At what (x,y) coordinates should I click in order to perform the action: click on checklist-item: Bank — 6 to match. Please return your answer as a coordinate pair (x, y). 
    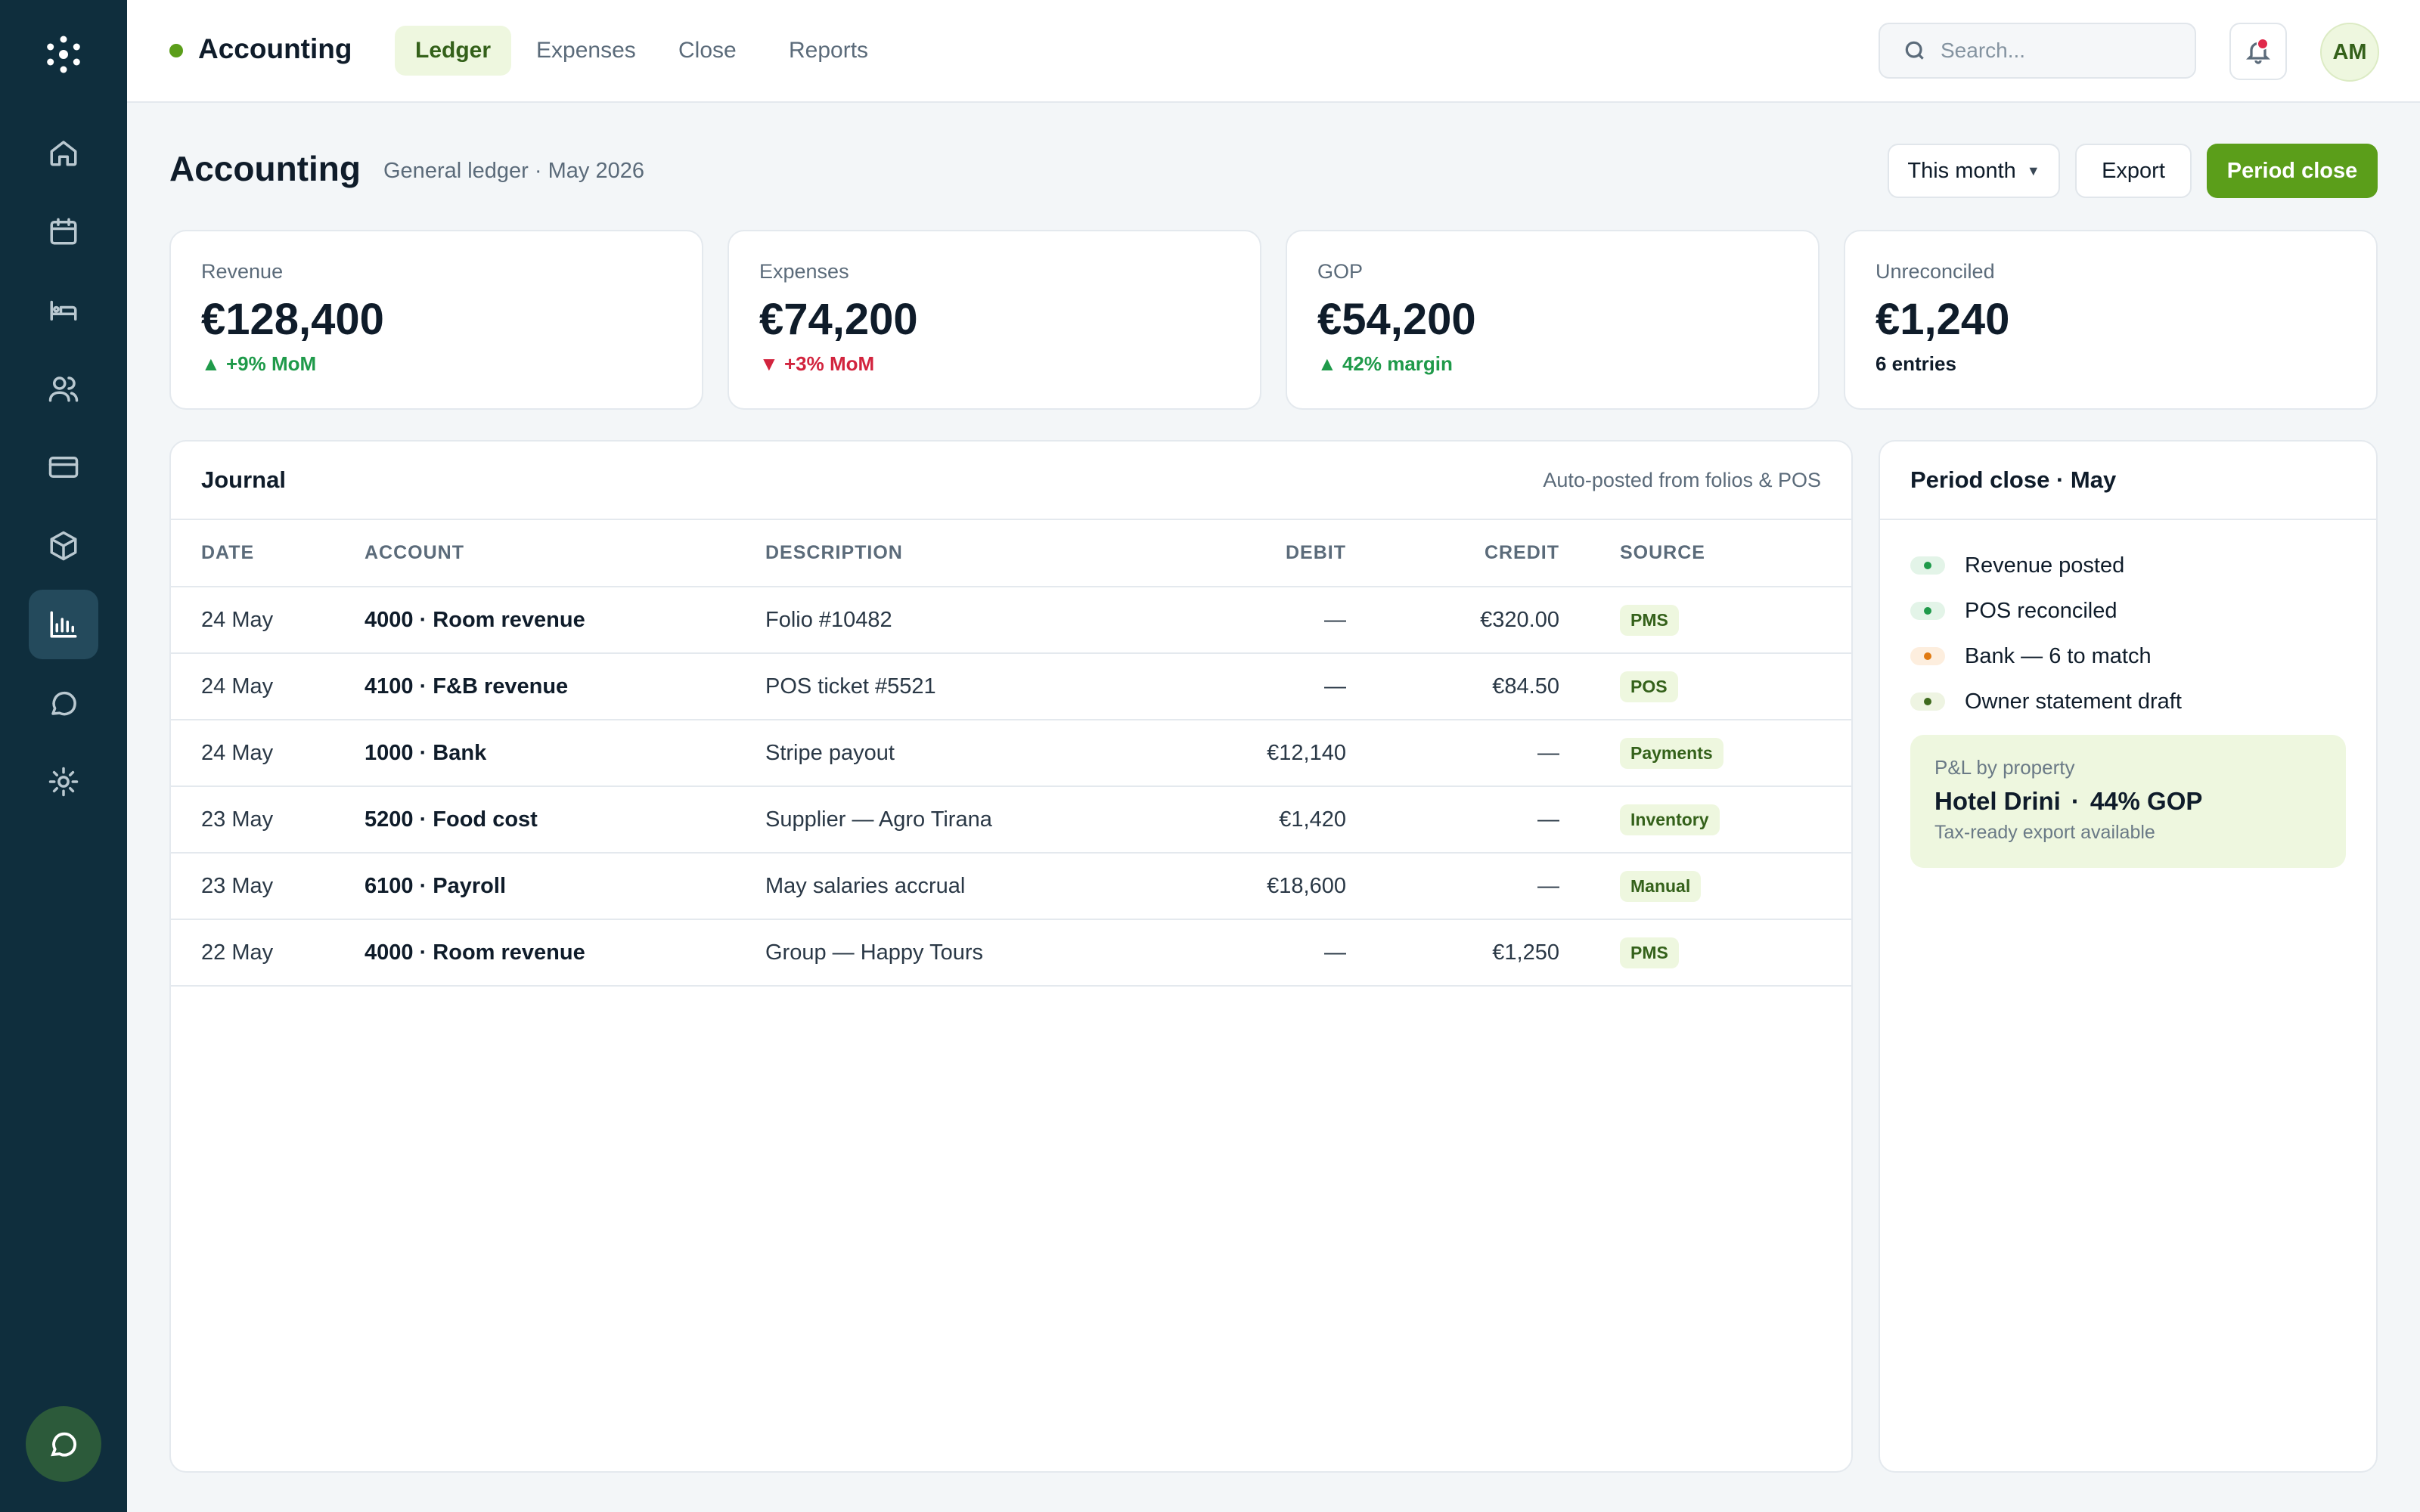
    Looking at the image, I should click on (2128, 656).